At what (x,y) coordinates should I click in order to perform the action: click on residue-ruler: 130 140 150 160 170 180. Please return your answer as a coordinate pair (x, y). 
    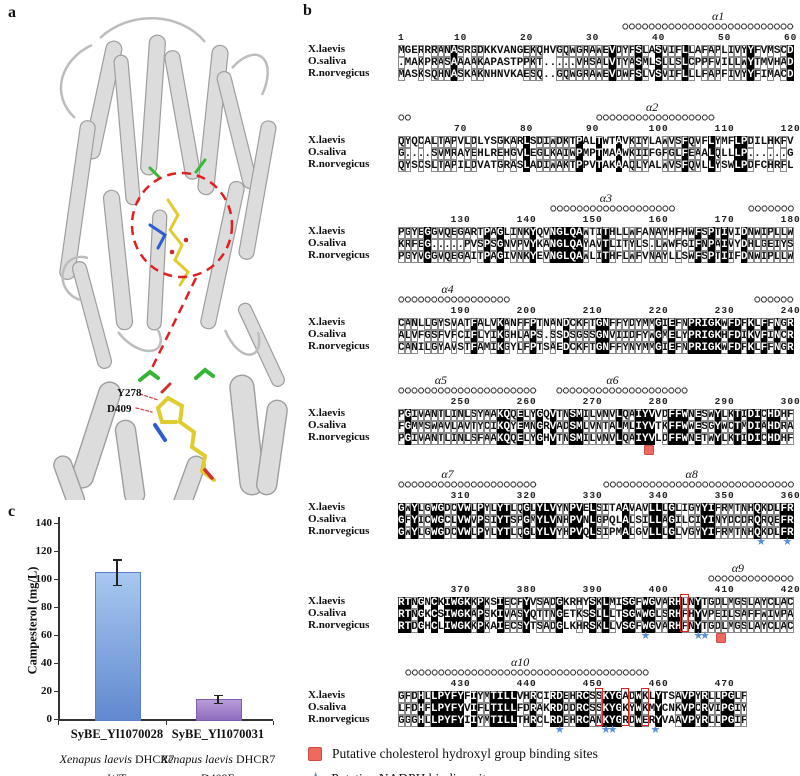
    Looking at the image, I should click on (554, 219).